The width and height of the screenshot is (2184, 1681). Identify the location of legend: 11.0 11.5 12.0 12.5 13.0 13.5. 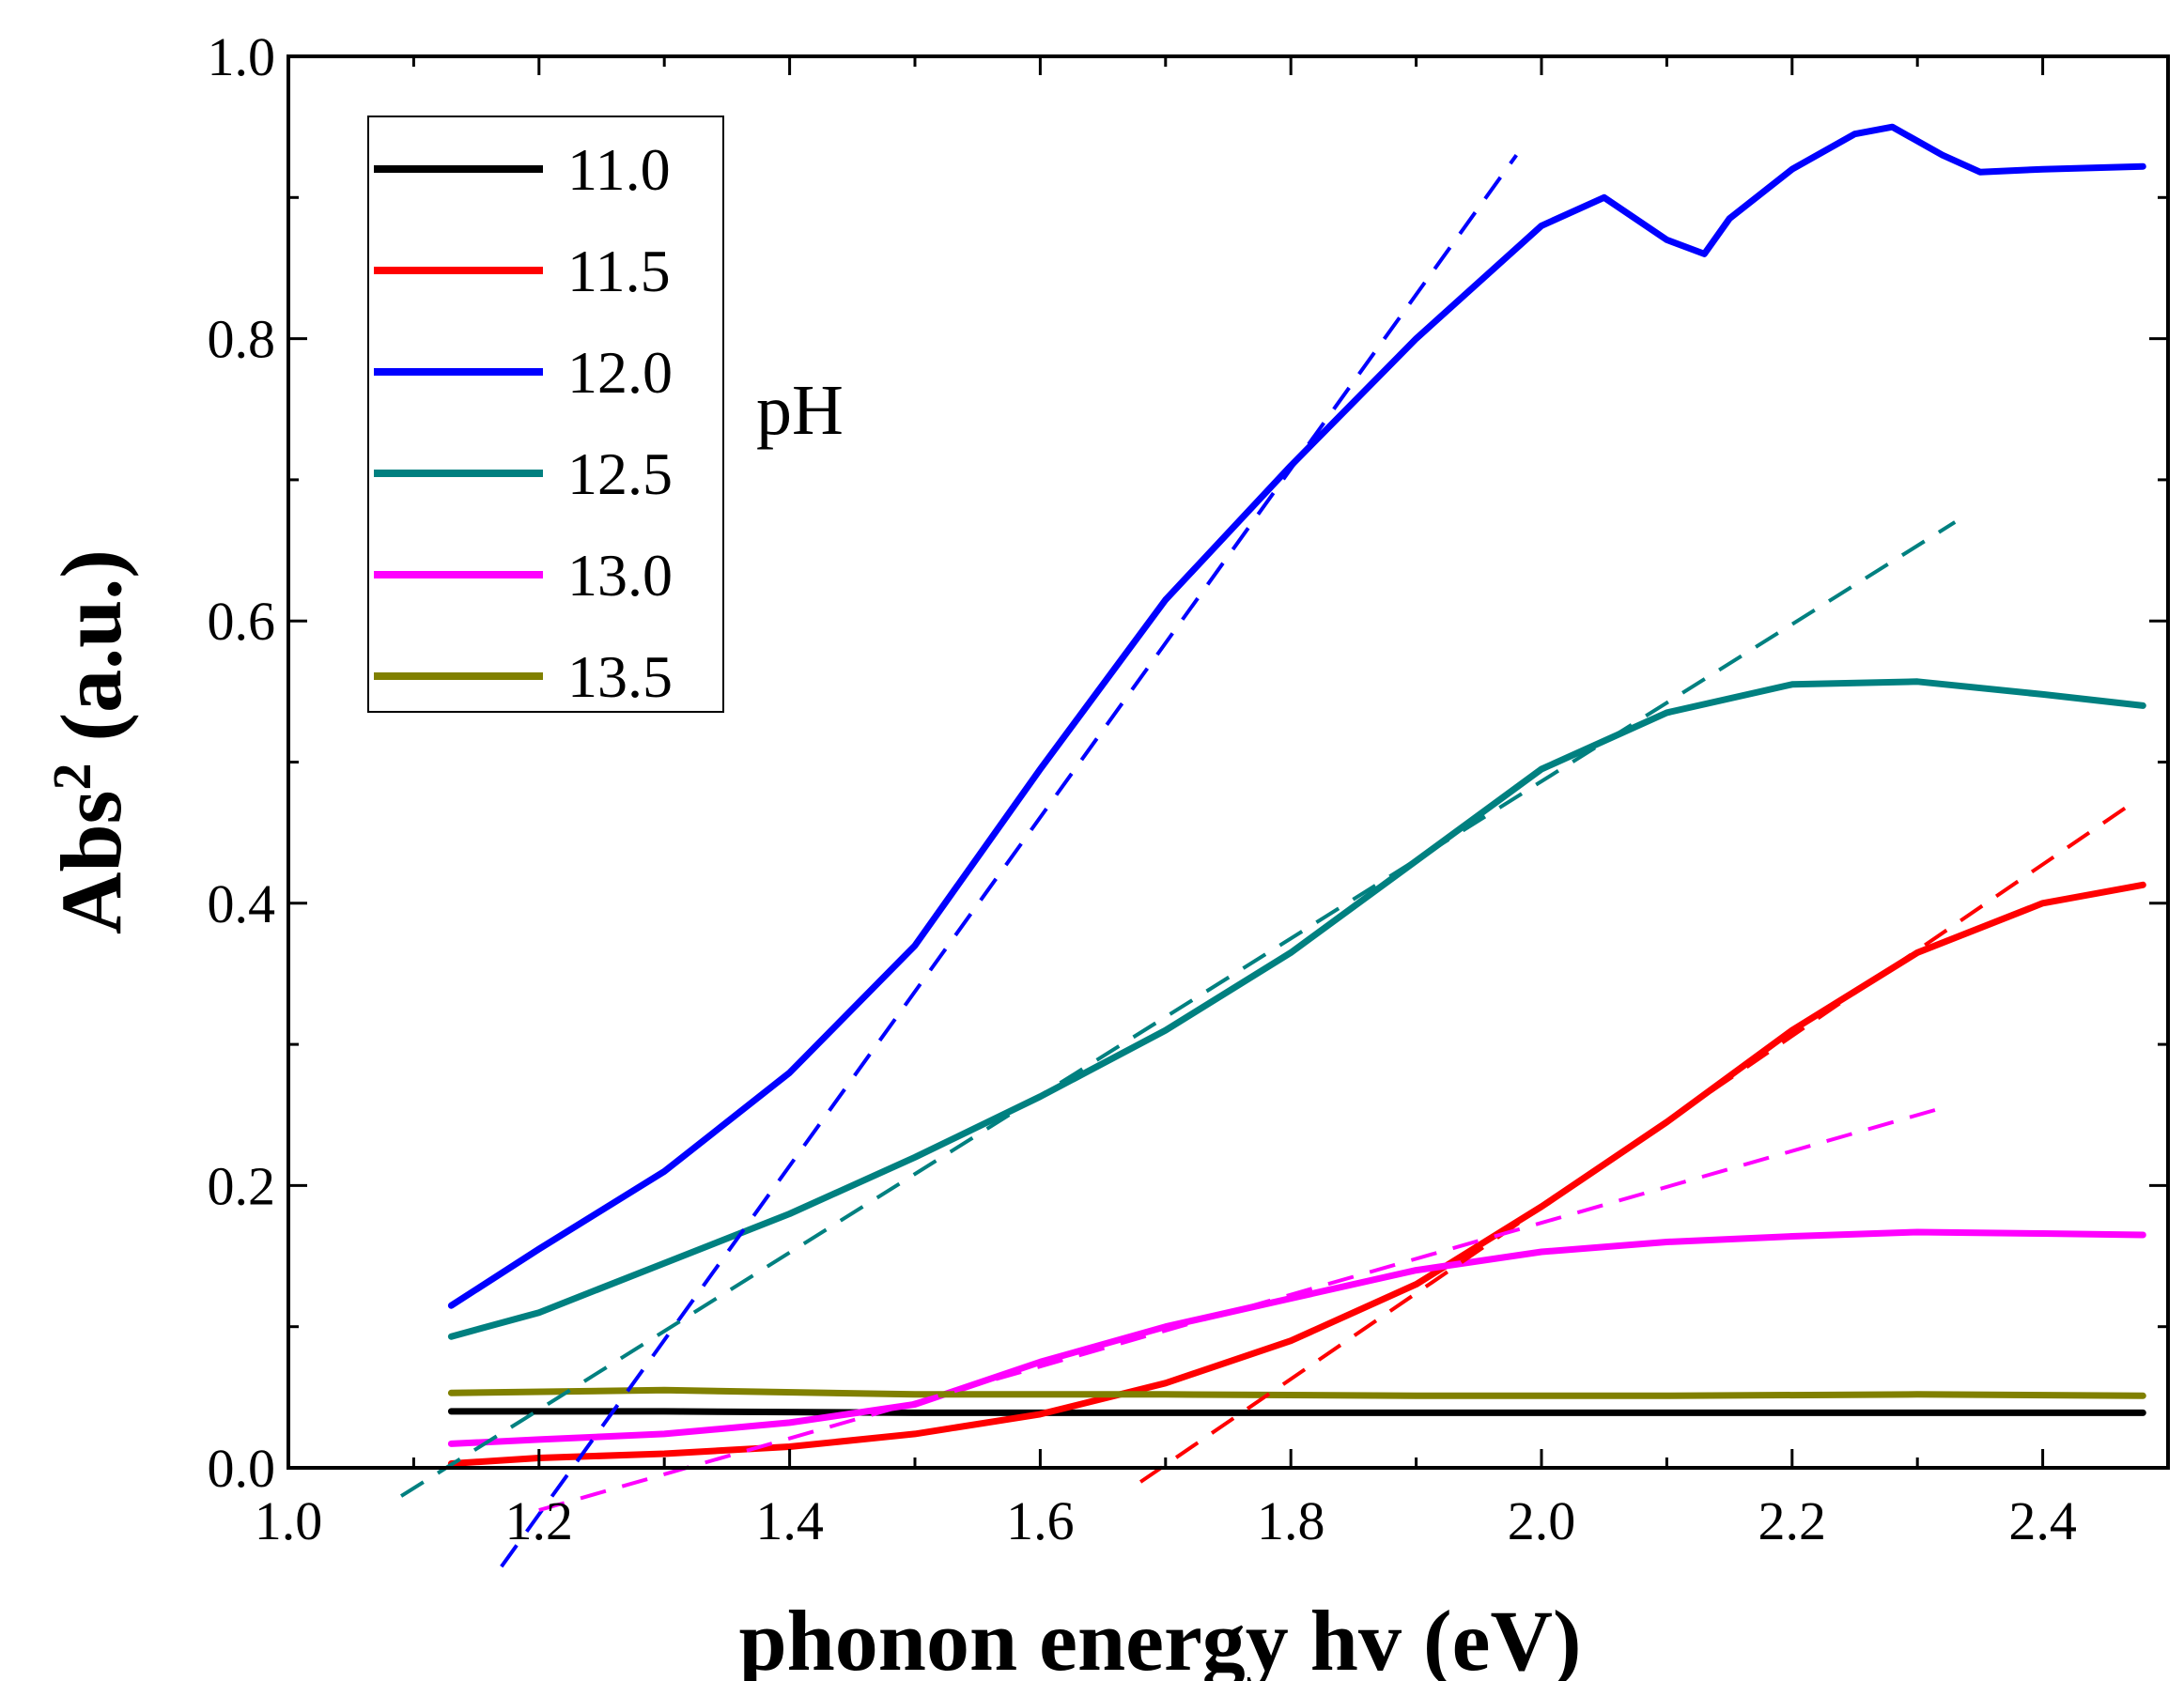
(545, 415).